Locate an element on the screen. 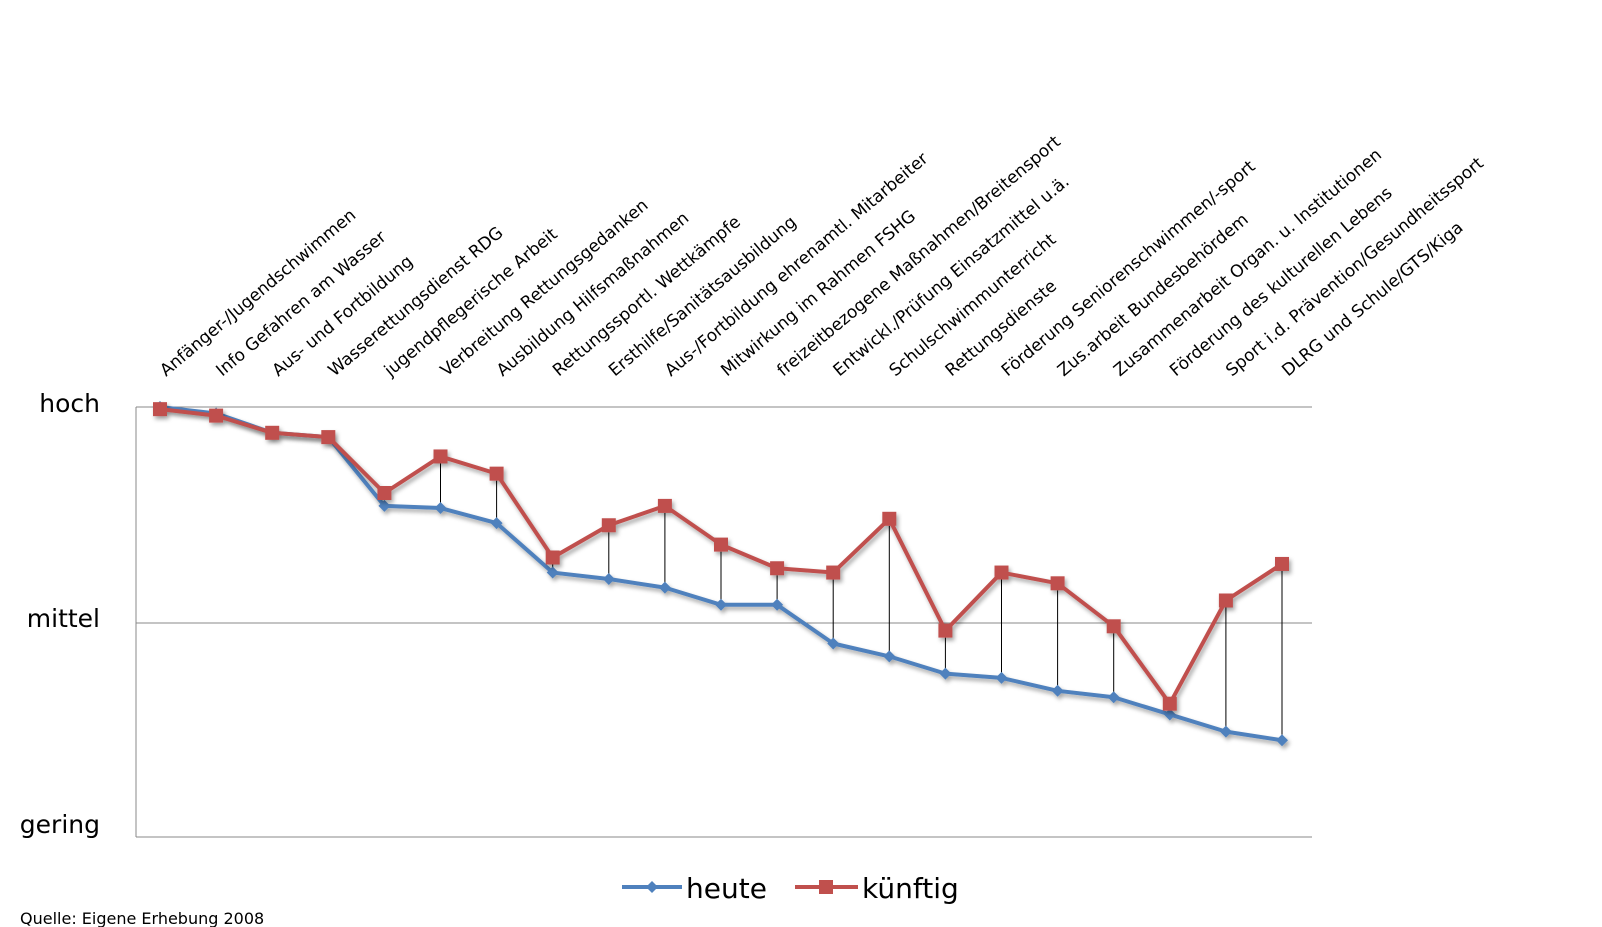 This screenshot has height=927, width=1602. legend-marker-kuenftig is located at coordinates (826, 887).